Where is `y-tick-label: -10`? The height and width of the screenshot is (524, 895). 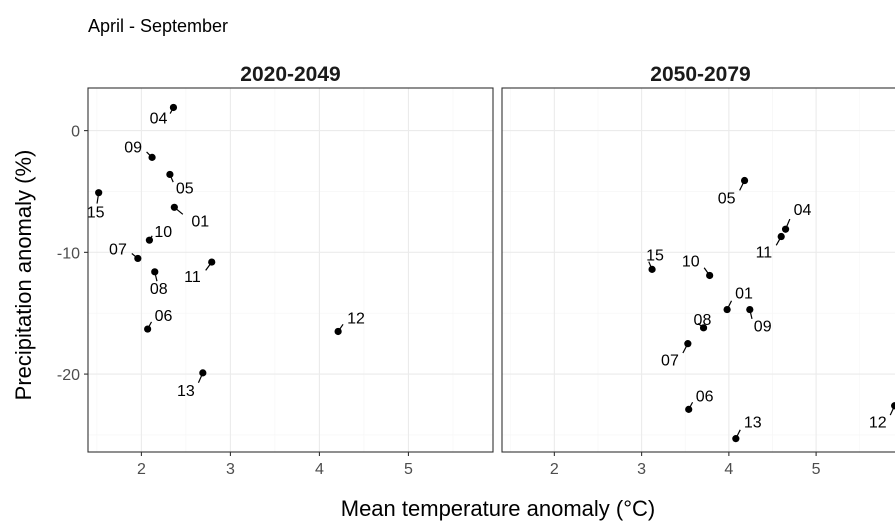
y-tick-label: -10 is located at coordinates (68, 253).